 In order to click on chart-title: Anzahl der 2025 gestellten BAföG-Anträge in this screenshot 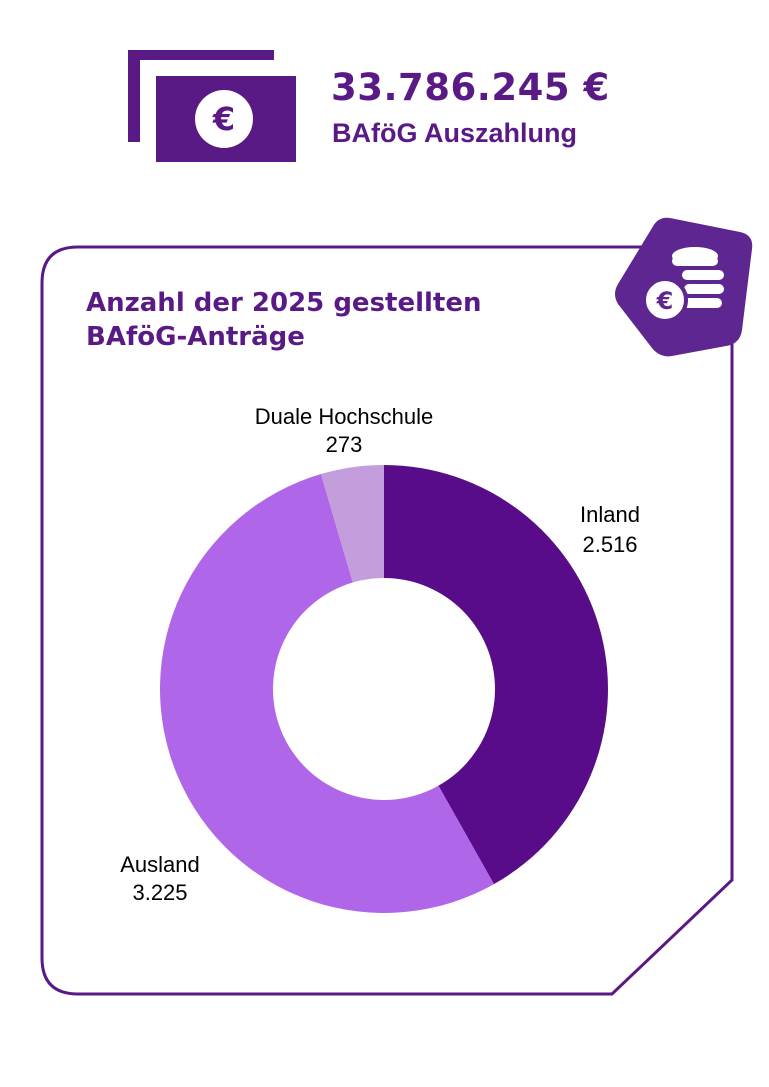, I will do `click(284, 320)`.